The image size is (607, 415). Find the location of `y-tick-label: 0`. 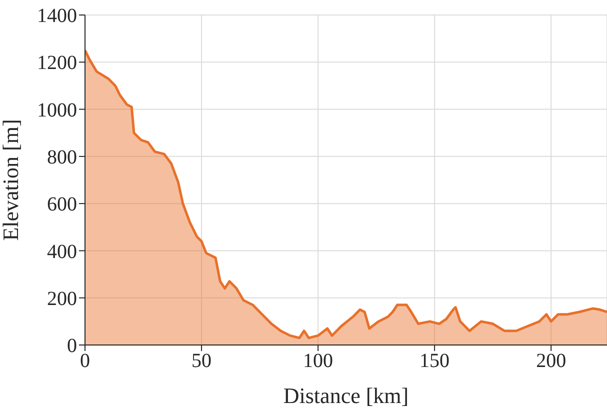

y-tick-label: 0 is located at coordinates (72, 346).